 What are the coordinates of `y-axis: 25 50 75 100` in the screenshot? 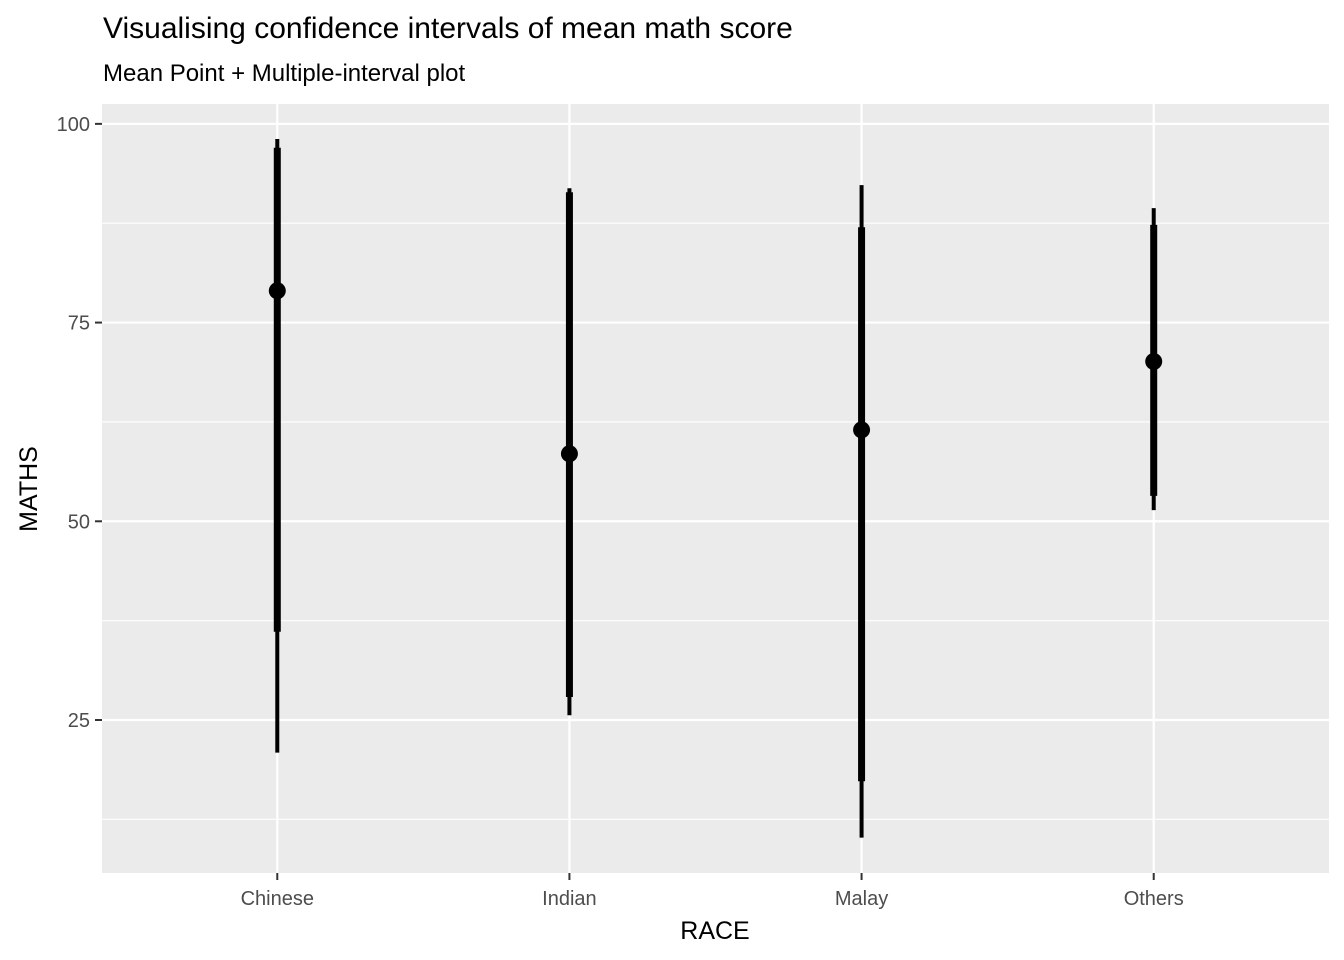 It's located at (79, 423).